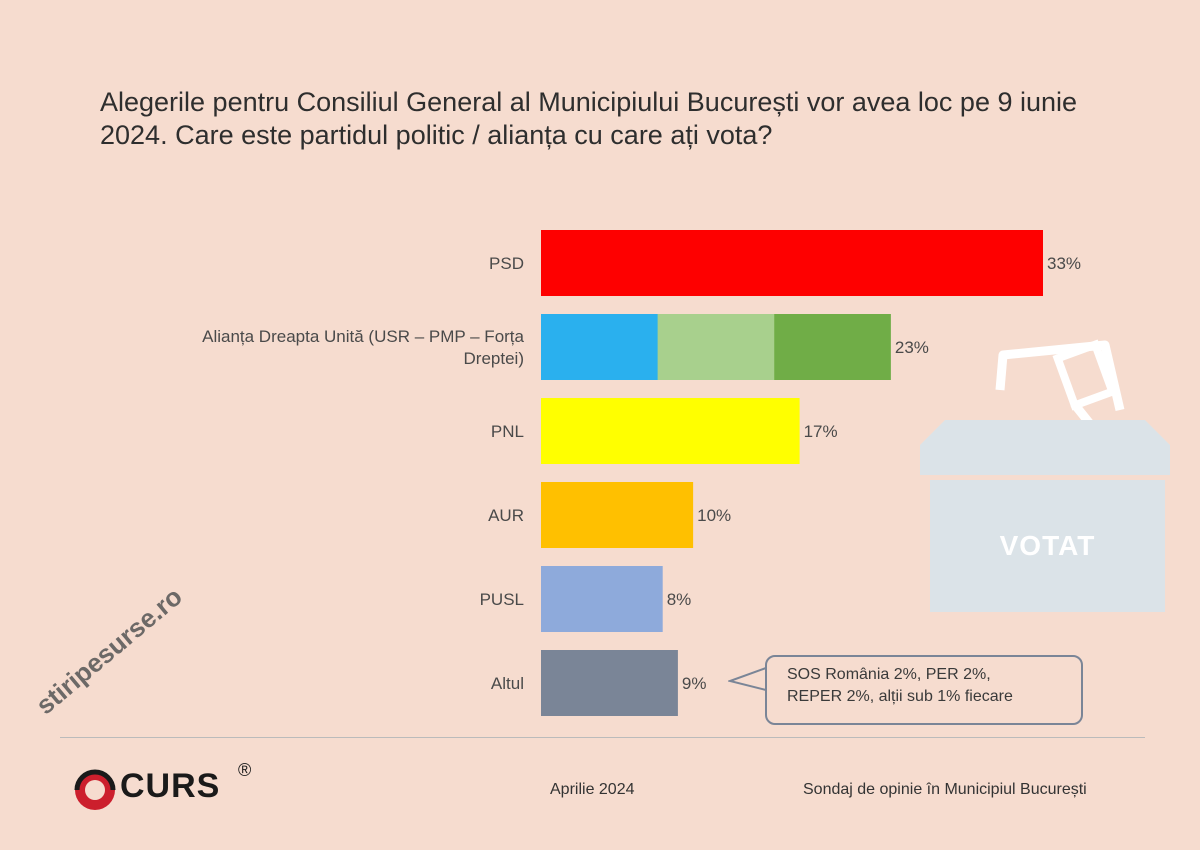 Image resolution: width=1200 pixels, height=850 pixels. What do you see at coordinates (363, 336) in the screenshot?
I see `category-label: Alianța Dreapta Unită (USR – PMP – Forța` at bounding box center [363, 336].